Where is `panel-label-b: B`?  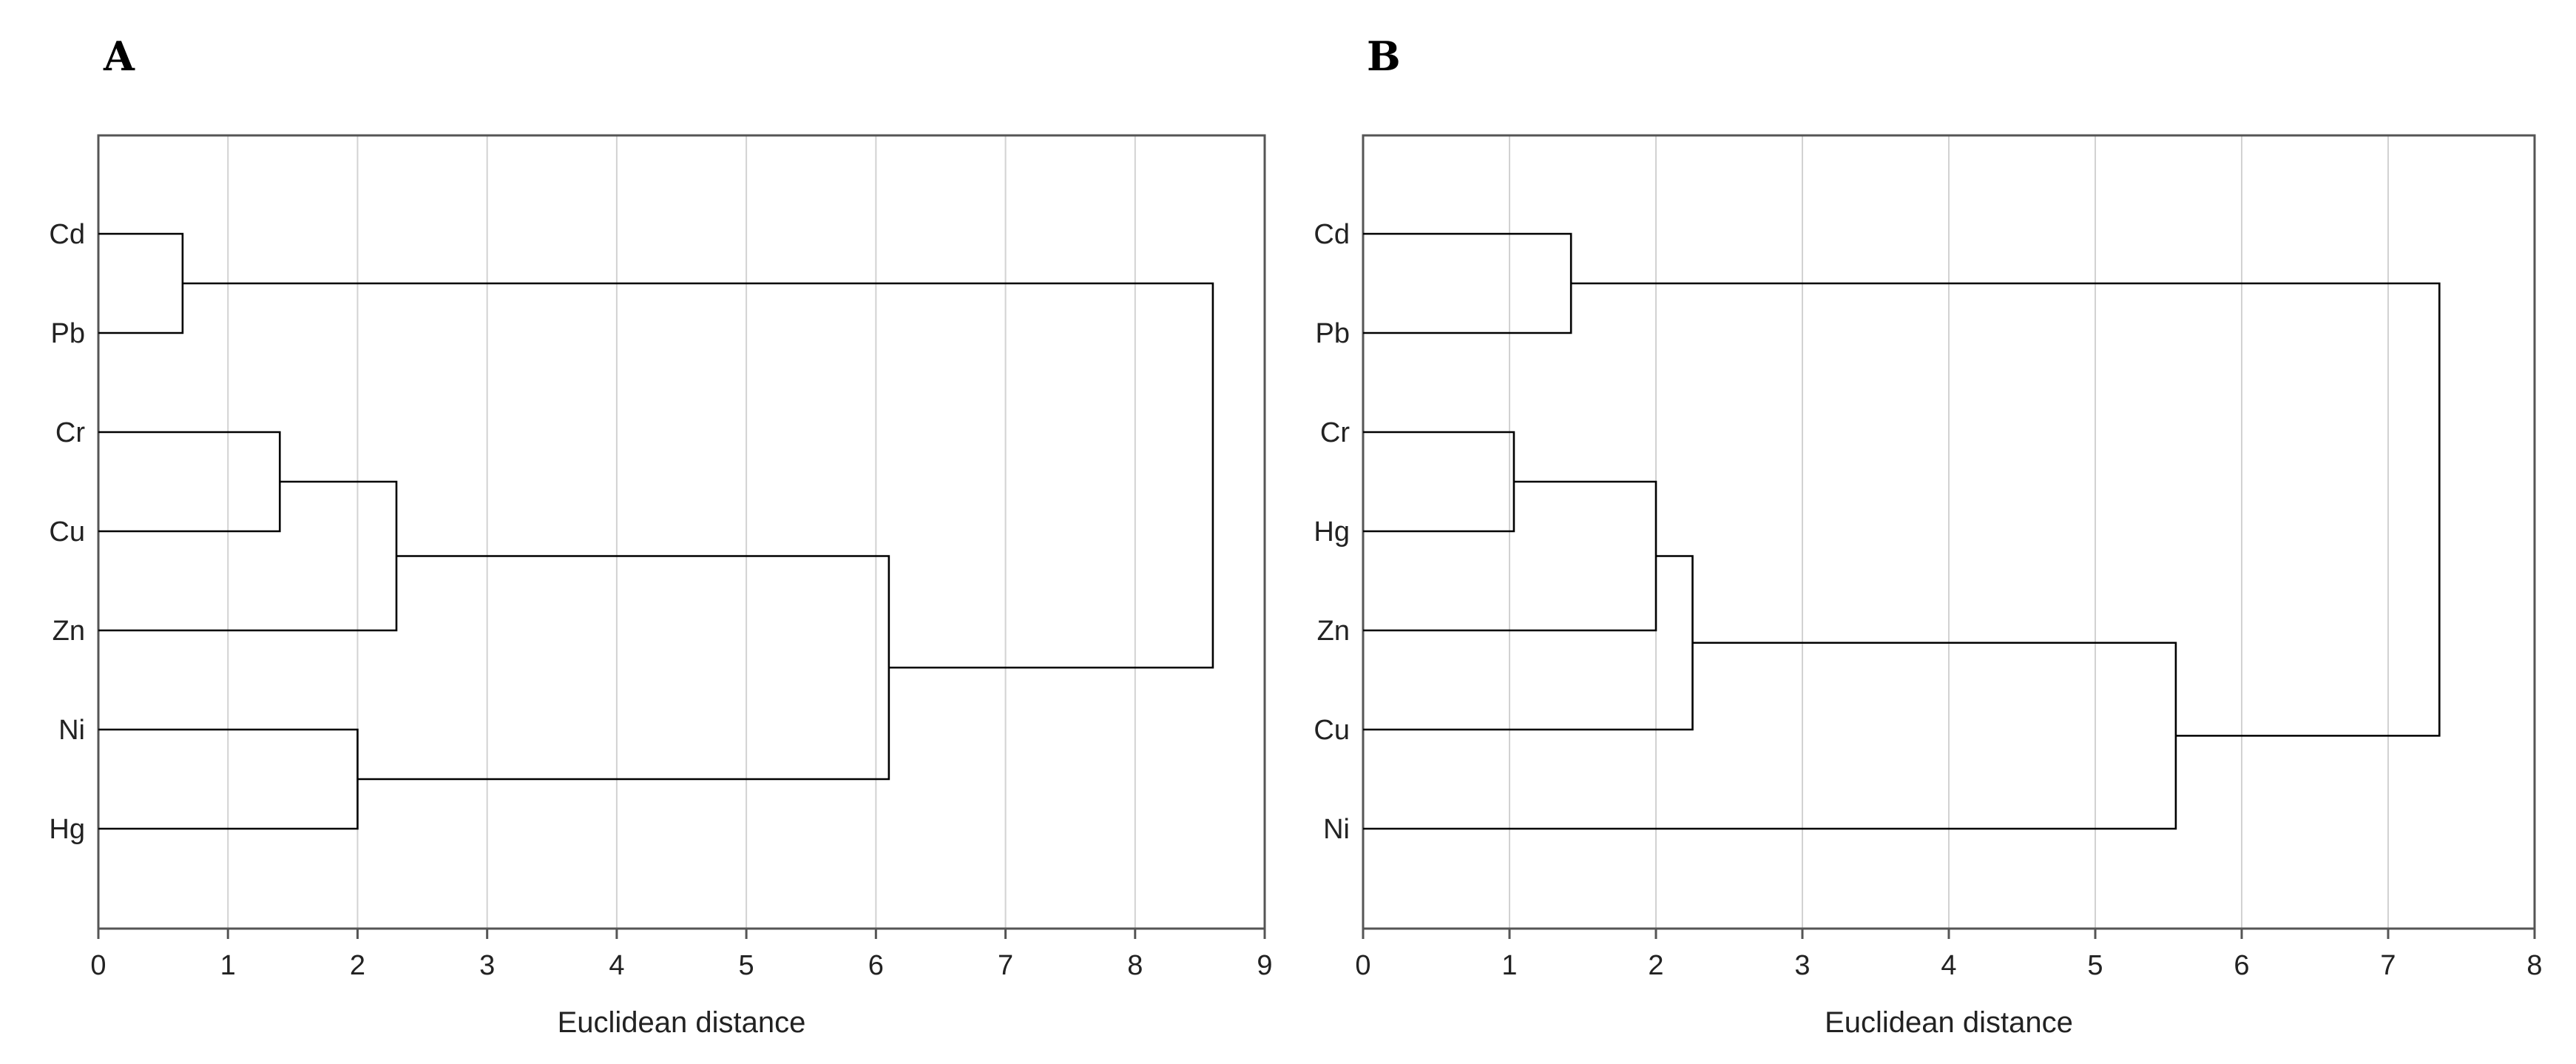 panel-label-b: B is located at coordinates (1384, 56).